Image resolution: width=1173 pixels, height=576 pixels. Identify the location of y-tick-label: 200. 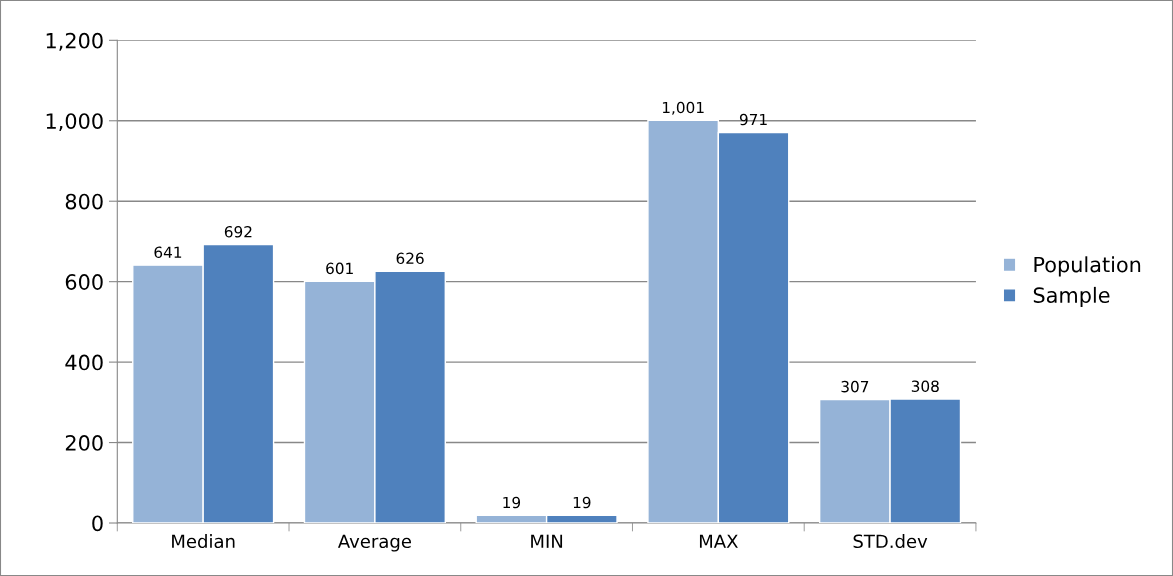
(84, 443).